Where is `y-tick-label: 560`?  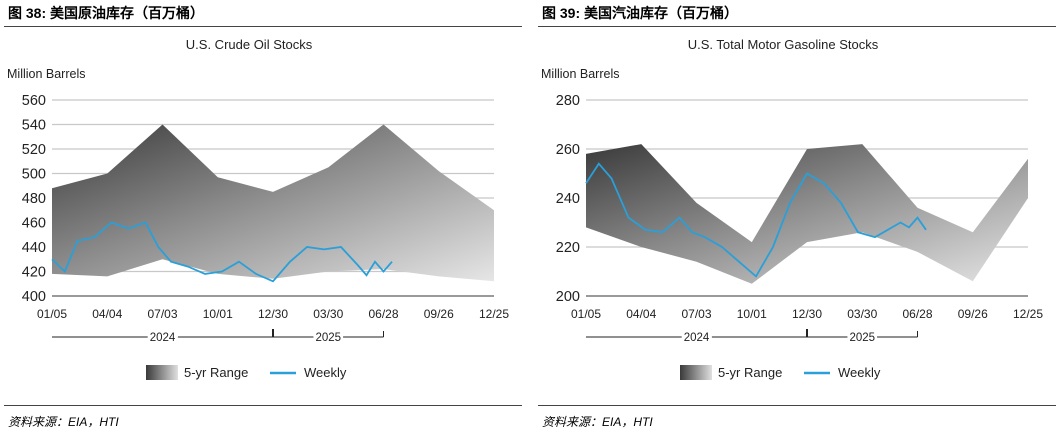 y-tick-label: 560 is located at coordinates (34, 101).